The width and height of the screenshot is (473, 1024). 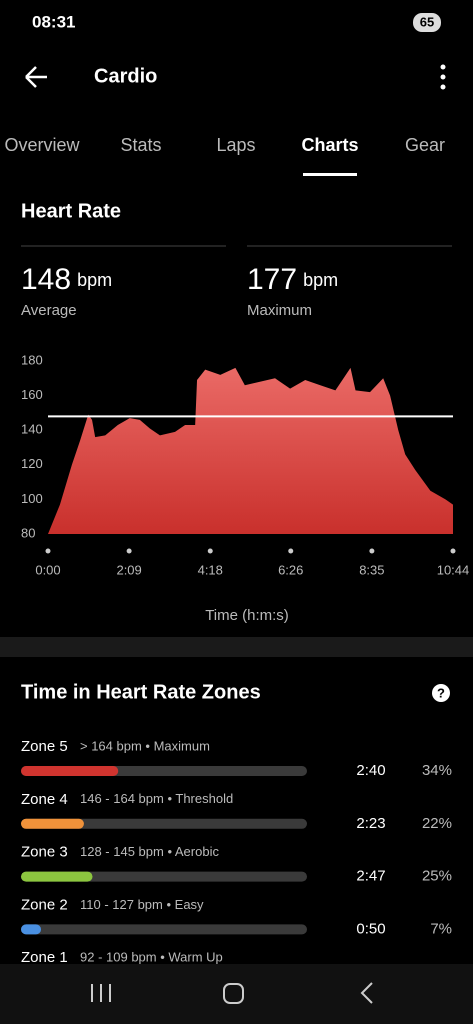 What do you see at coordinates (44, 852) in the screenshot?
I see `zone-name: Zone 3` at bounding box center [44, 852].